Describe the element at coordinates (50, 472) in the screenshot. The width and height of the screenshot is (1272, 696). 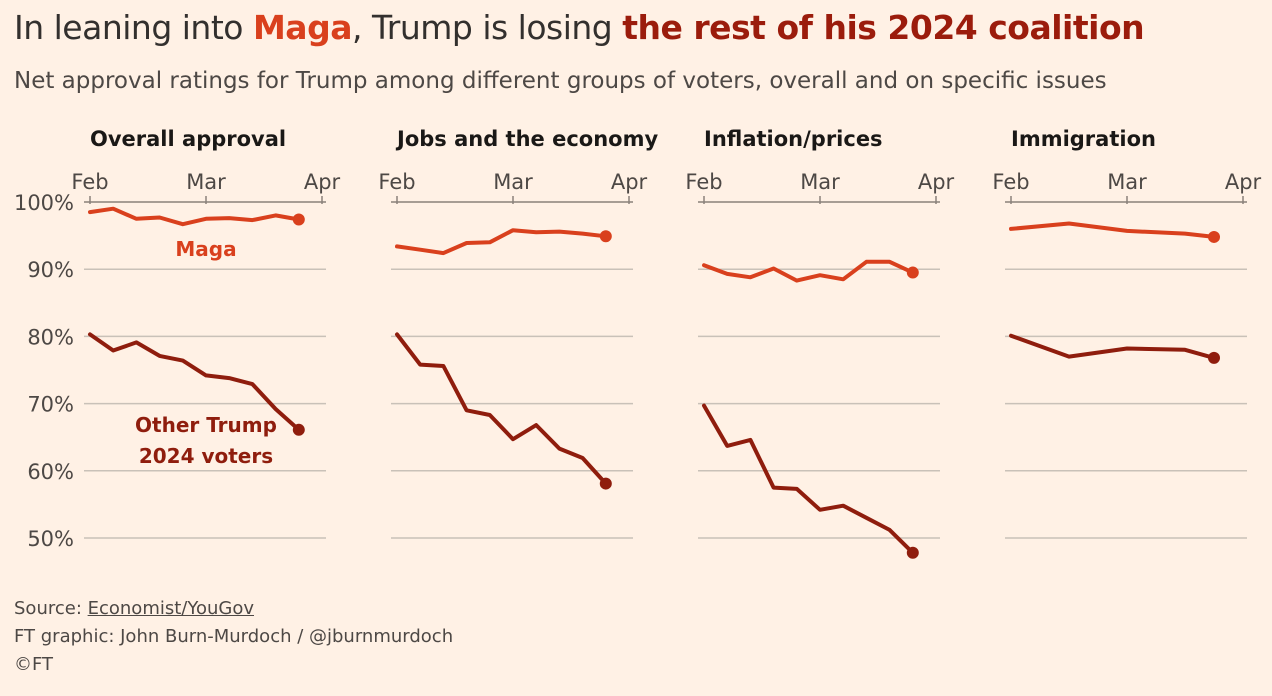
I see `y-tick-label: 60%` at that location.